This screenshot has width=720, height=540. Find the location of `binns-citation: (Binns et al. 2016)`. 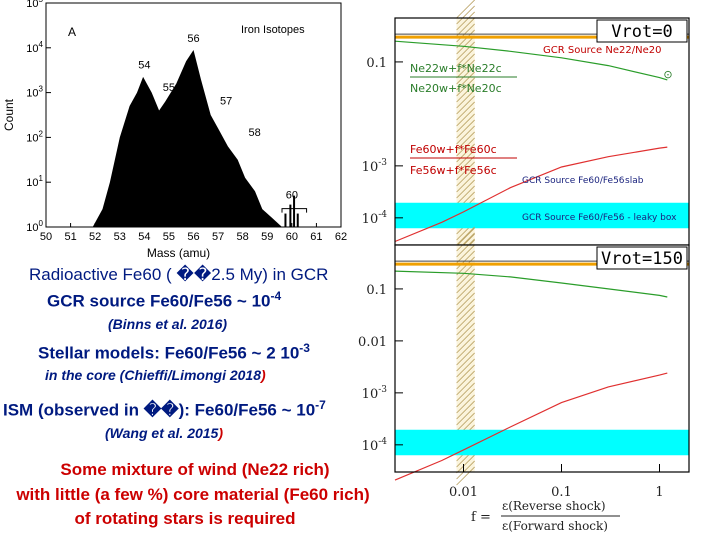

binns-citation: (Binns et al. 2016) is located at coordinates (168, 324).